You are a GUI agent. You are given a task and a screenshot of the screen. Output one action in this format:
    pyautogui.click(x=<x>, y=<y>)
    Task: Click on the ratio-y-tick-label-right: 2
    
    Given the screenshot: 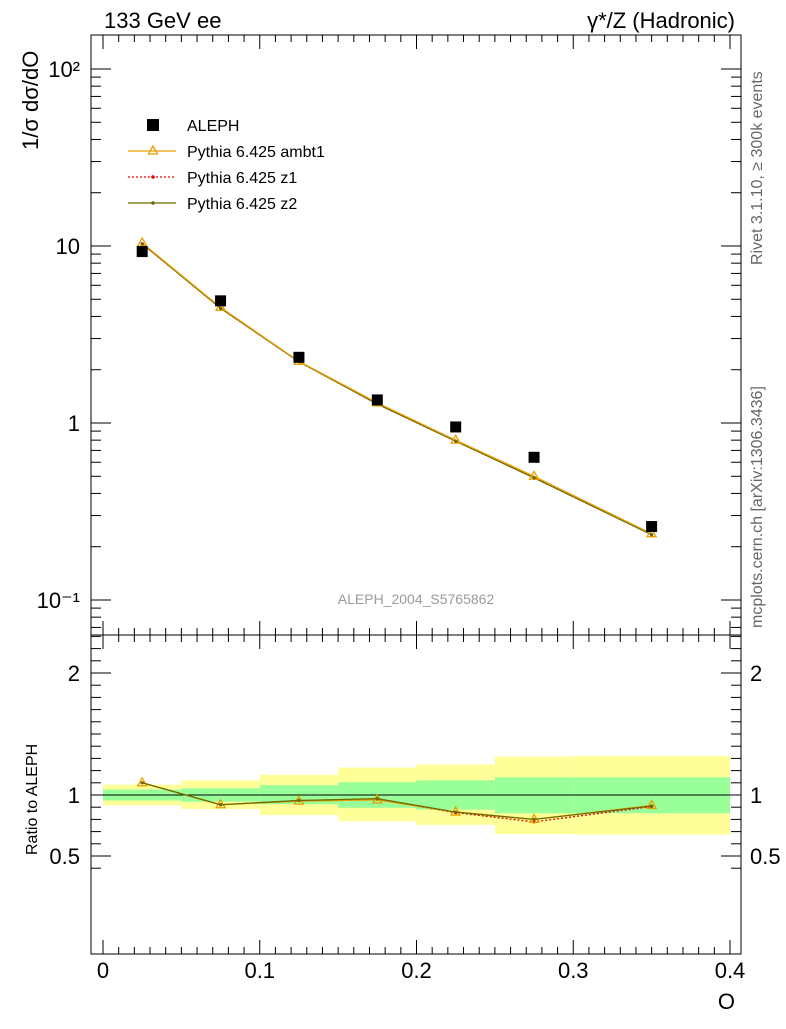 What is the action you would take?
    pyautogui.click(x=756, y=673)
    